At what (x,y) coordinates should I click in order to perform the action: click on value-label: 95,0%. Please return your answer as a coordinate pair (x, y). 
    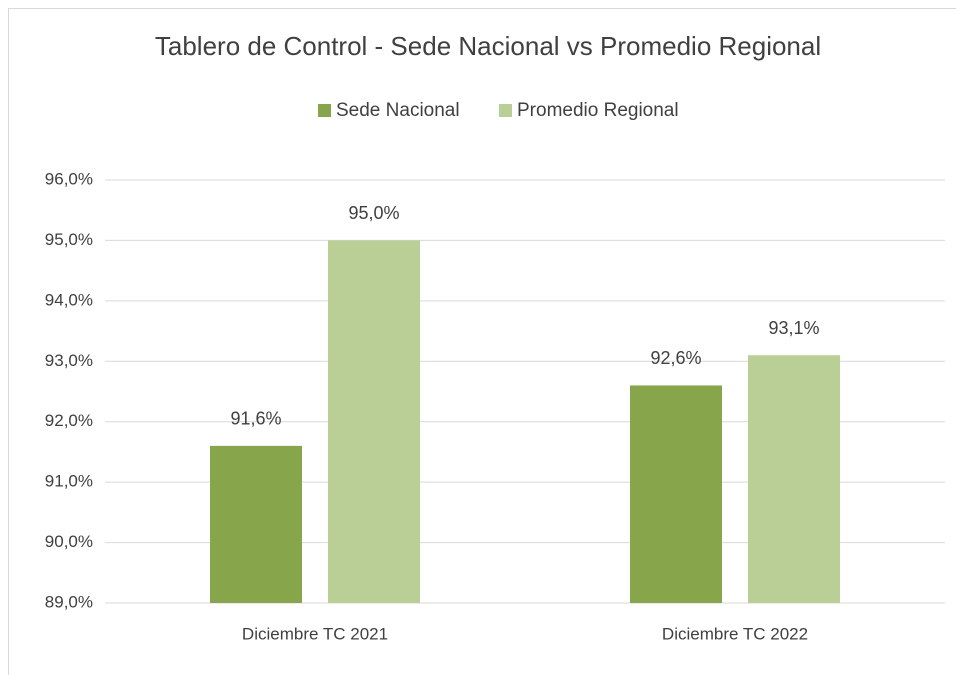
    Looking at the image, I should click on (373, 213).